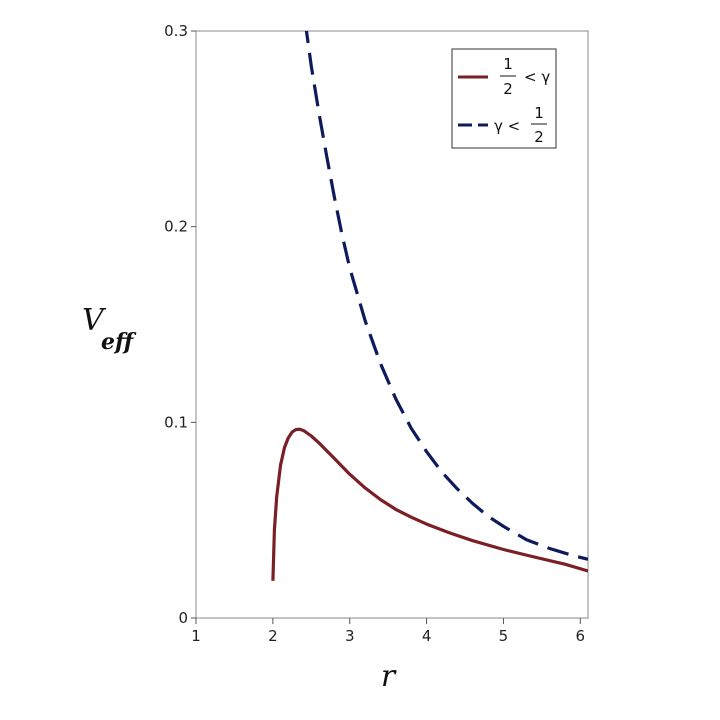 The height and width of the screenshot is (720, 720). What do you see at coordinates (119, 342) in the screenshot?
I see `y-axis-title-sub: eff` at bounding box center [119, 342].